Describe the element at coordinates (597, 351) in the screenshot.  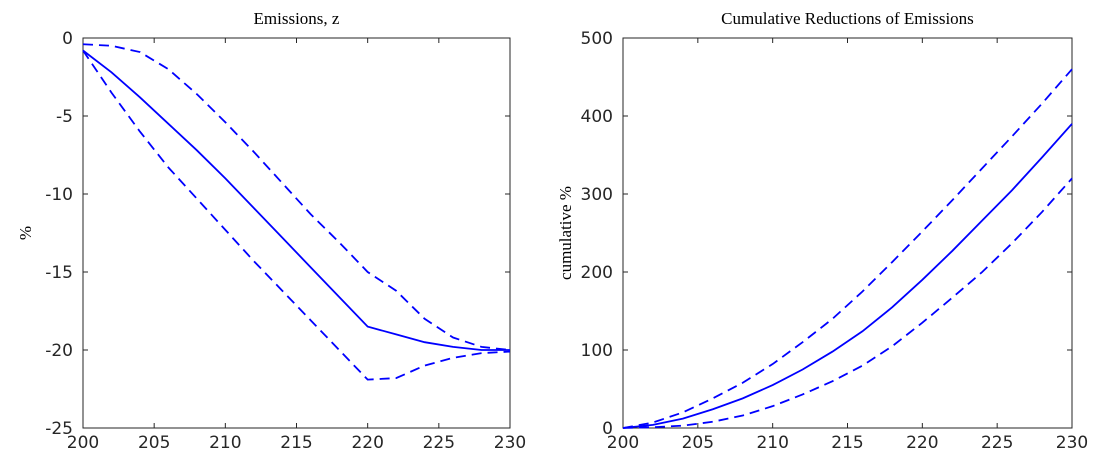
I see `y-tick-label: 100` at that location.